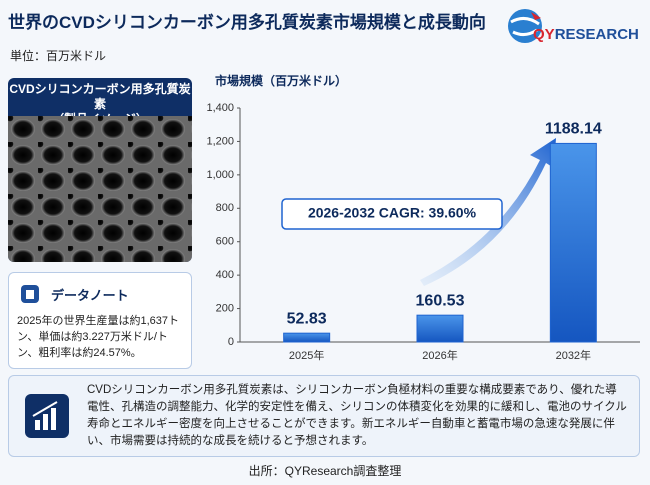  What do you see at coordinates (225, 275) in the screenshot?
I see `y-tick-label: 400` at bounding box center [225, 275].